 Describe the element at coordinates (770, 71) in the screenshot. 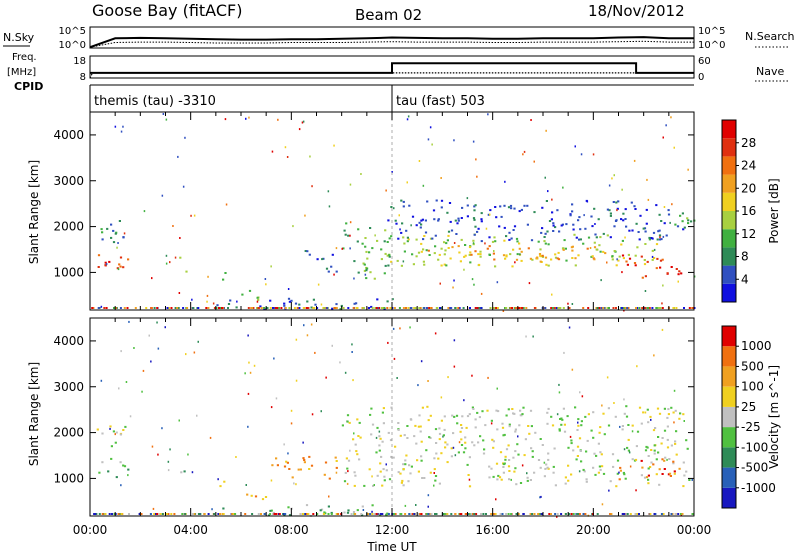

I see `nave-label: Nave` at that location.